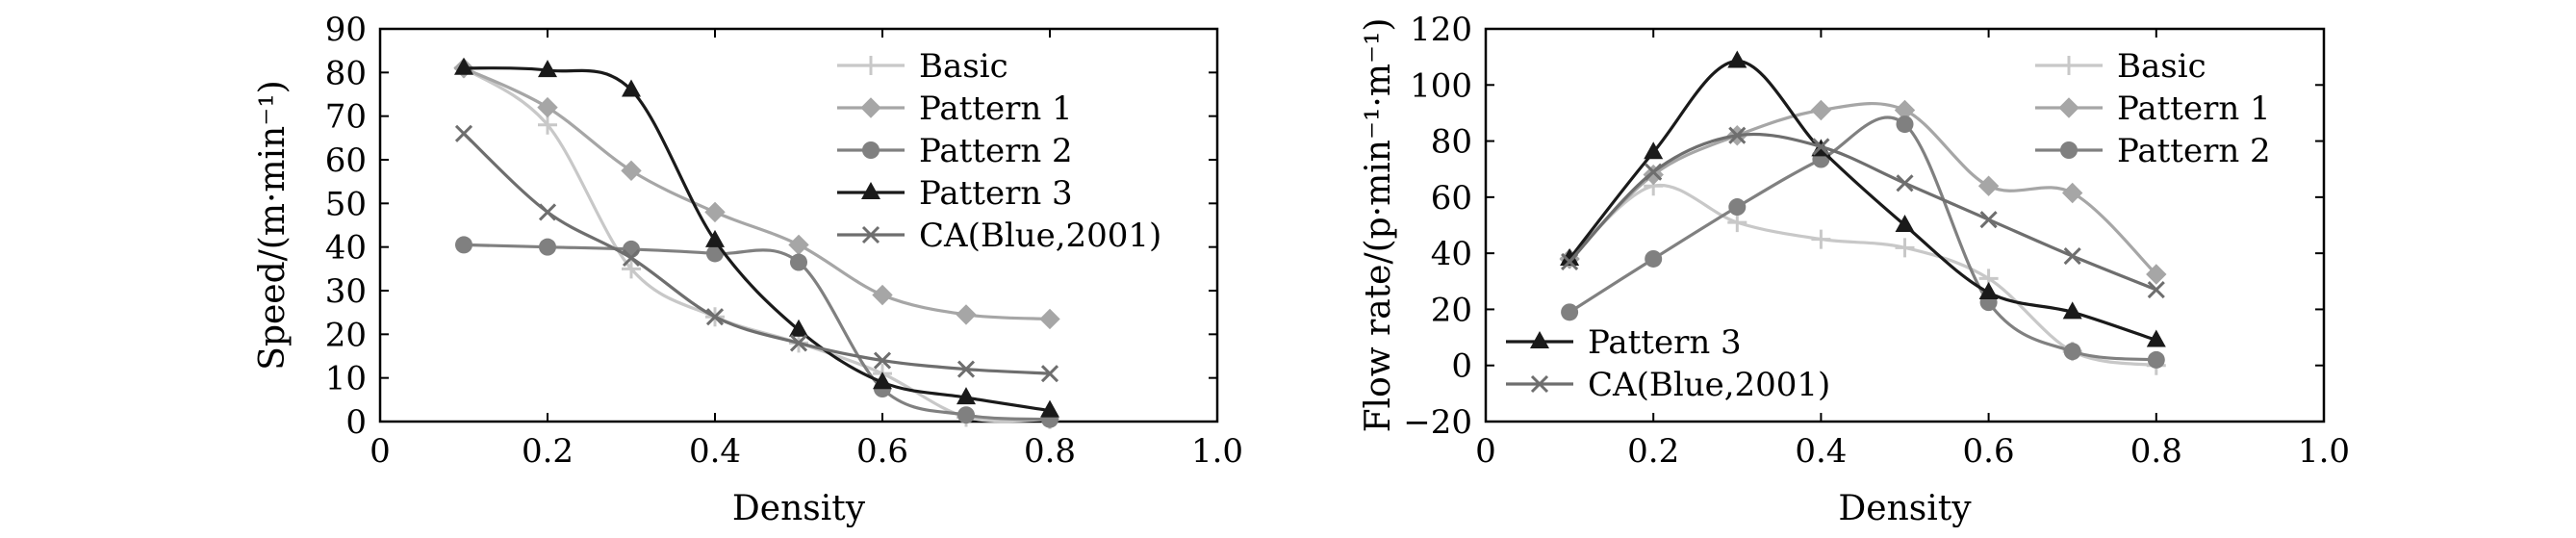 The height and width of the screenshot is (538, 2576). I want to click on y-tick-label: −20, so click(1437, 422).